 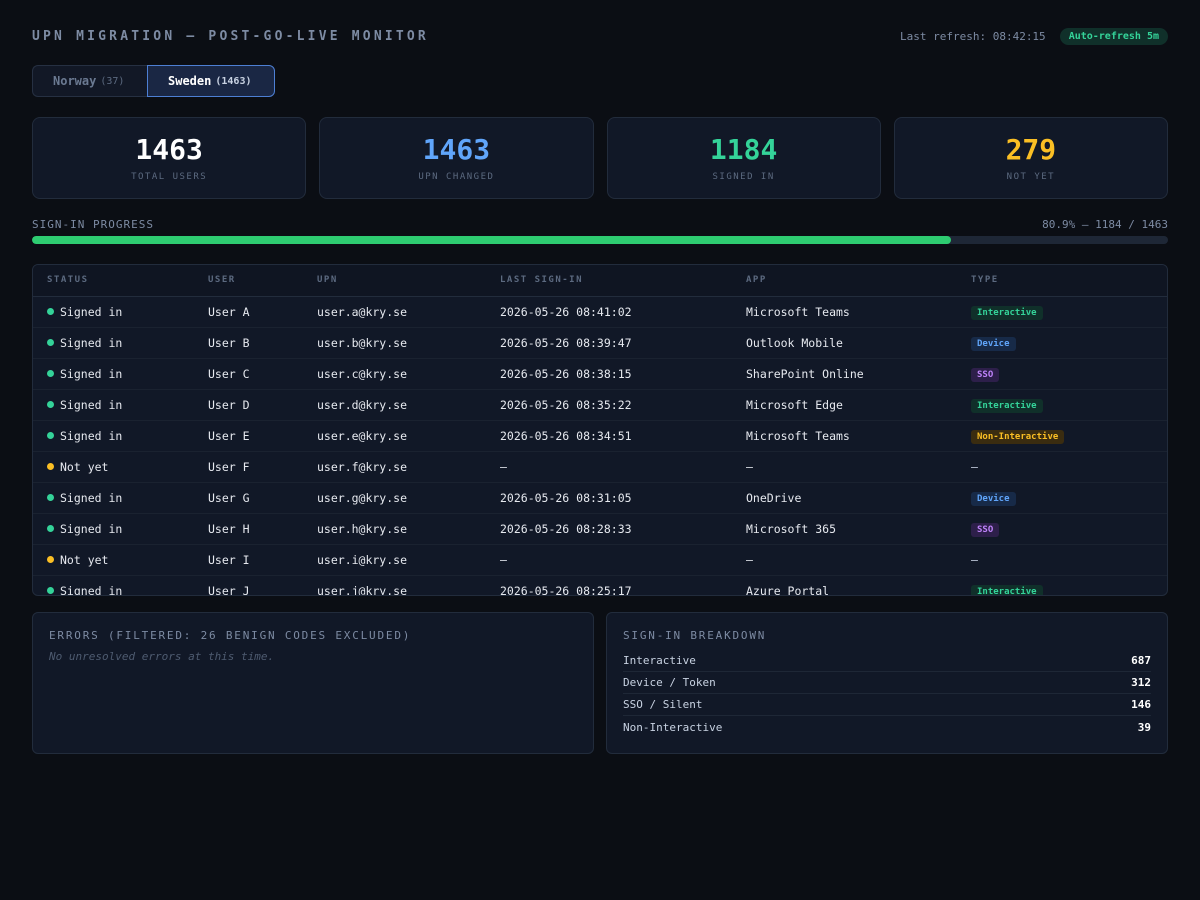 What do you see at coordinates (1105, 224) in the screenshot?
I see `progress-summary: 80.9% — 1184 / 1463` at bounding box center [1105, 224].